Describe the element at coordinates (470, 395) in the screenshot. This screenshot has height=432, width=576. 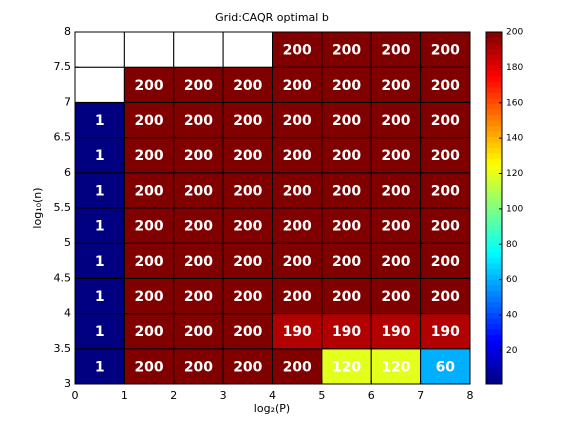
I see `x-tick-label: 8` at that location.